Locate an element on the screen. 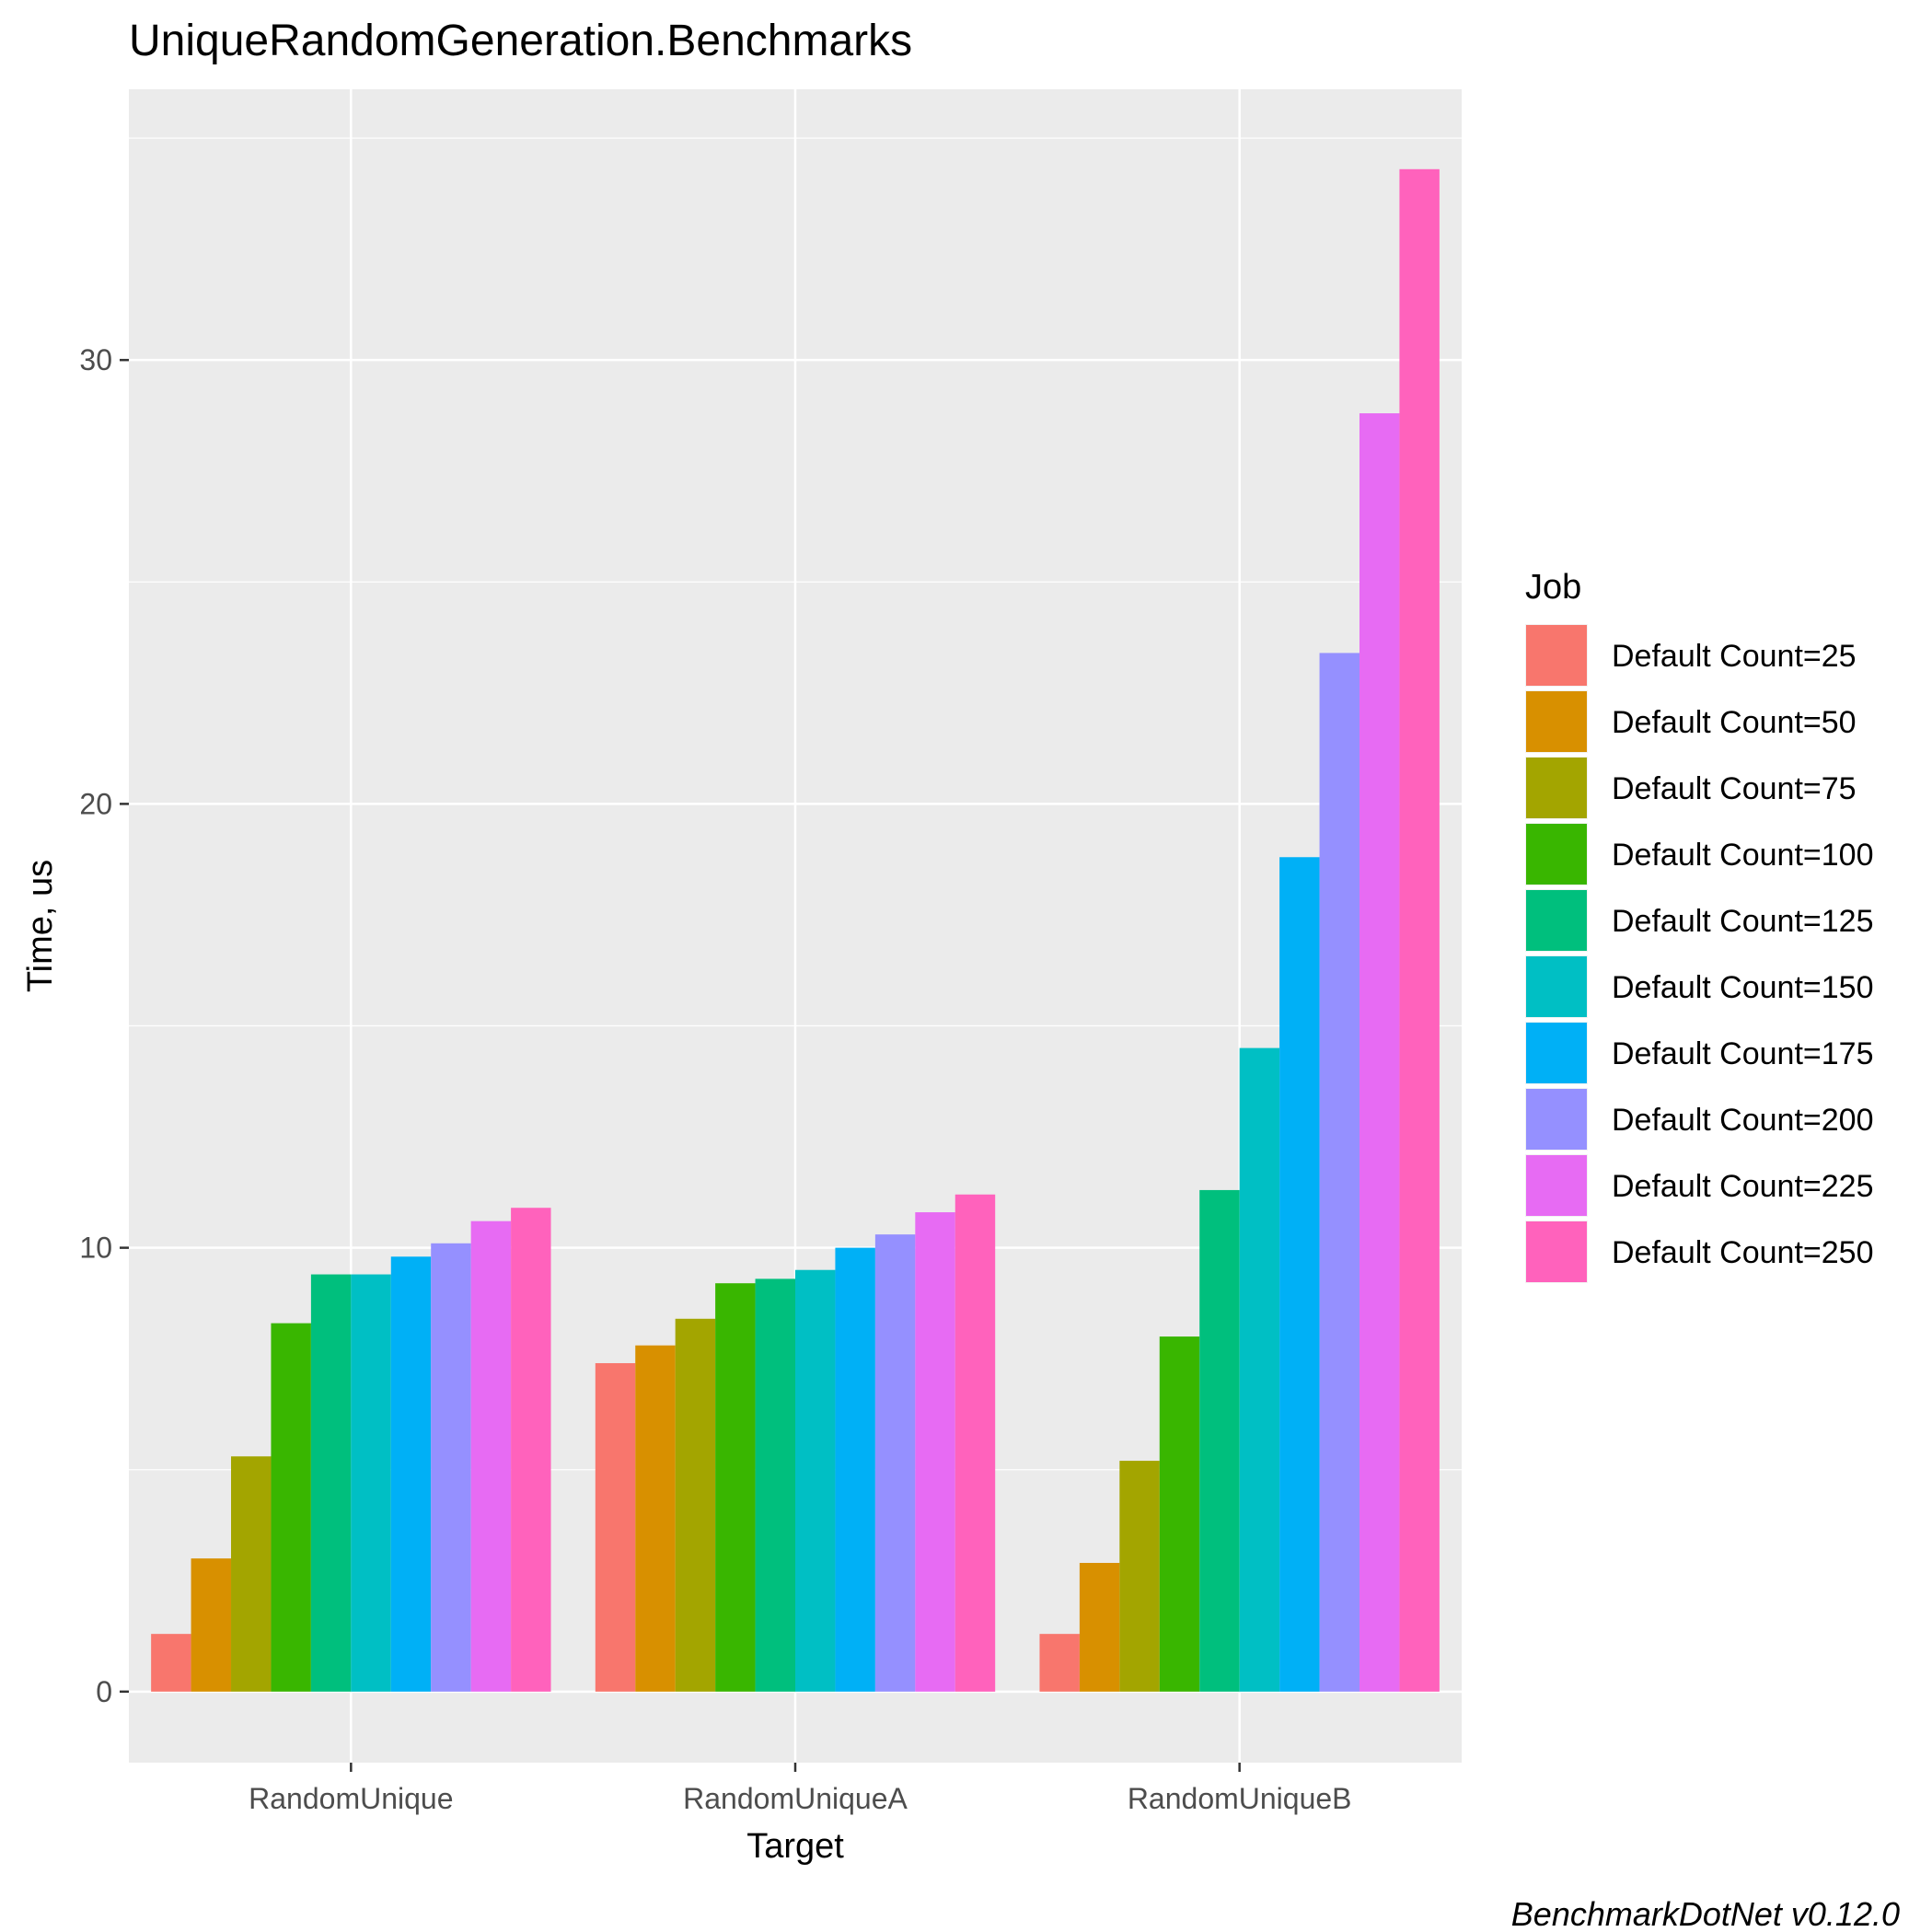  legend-label: Default Count=250 is located at coordinates (1743, 1253).